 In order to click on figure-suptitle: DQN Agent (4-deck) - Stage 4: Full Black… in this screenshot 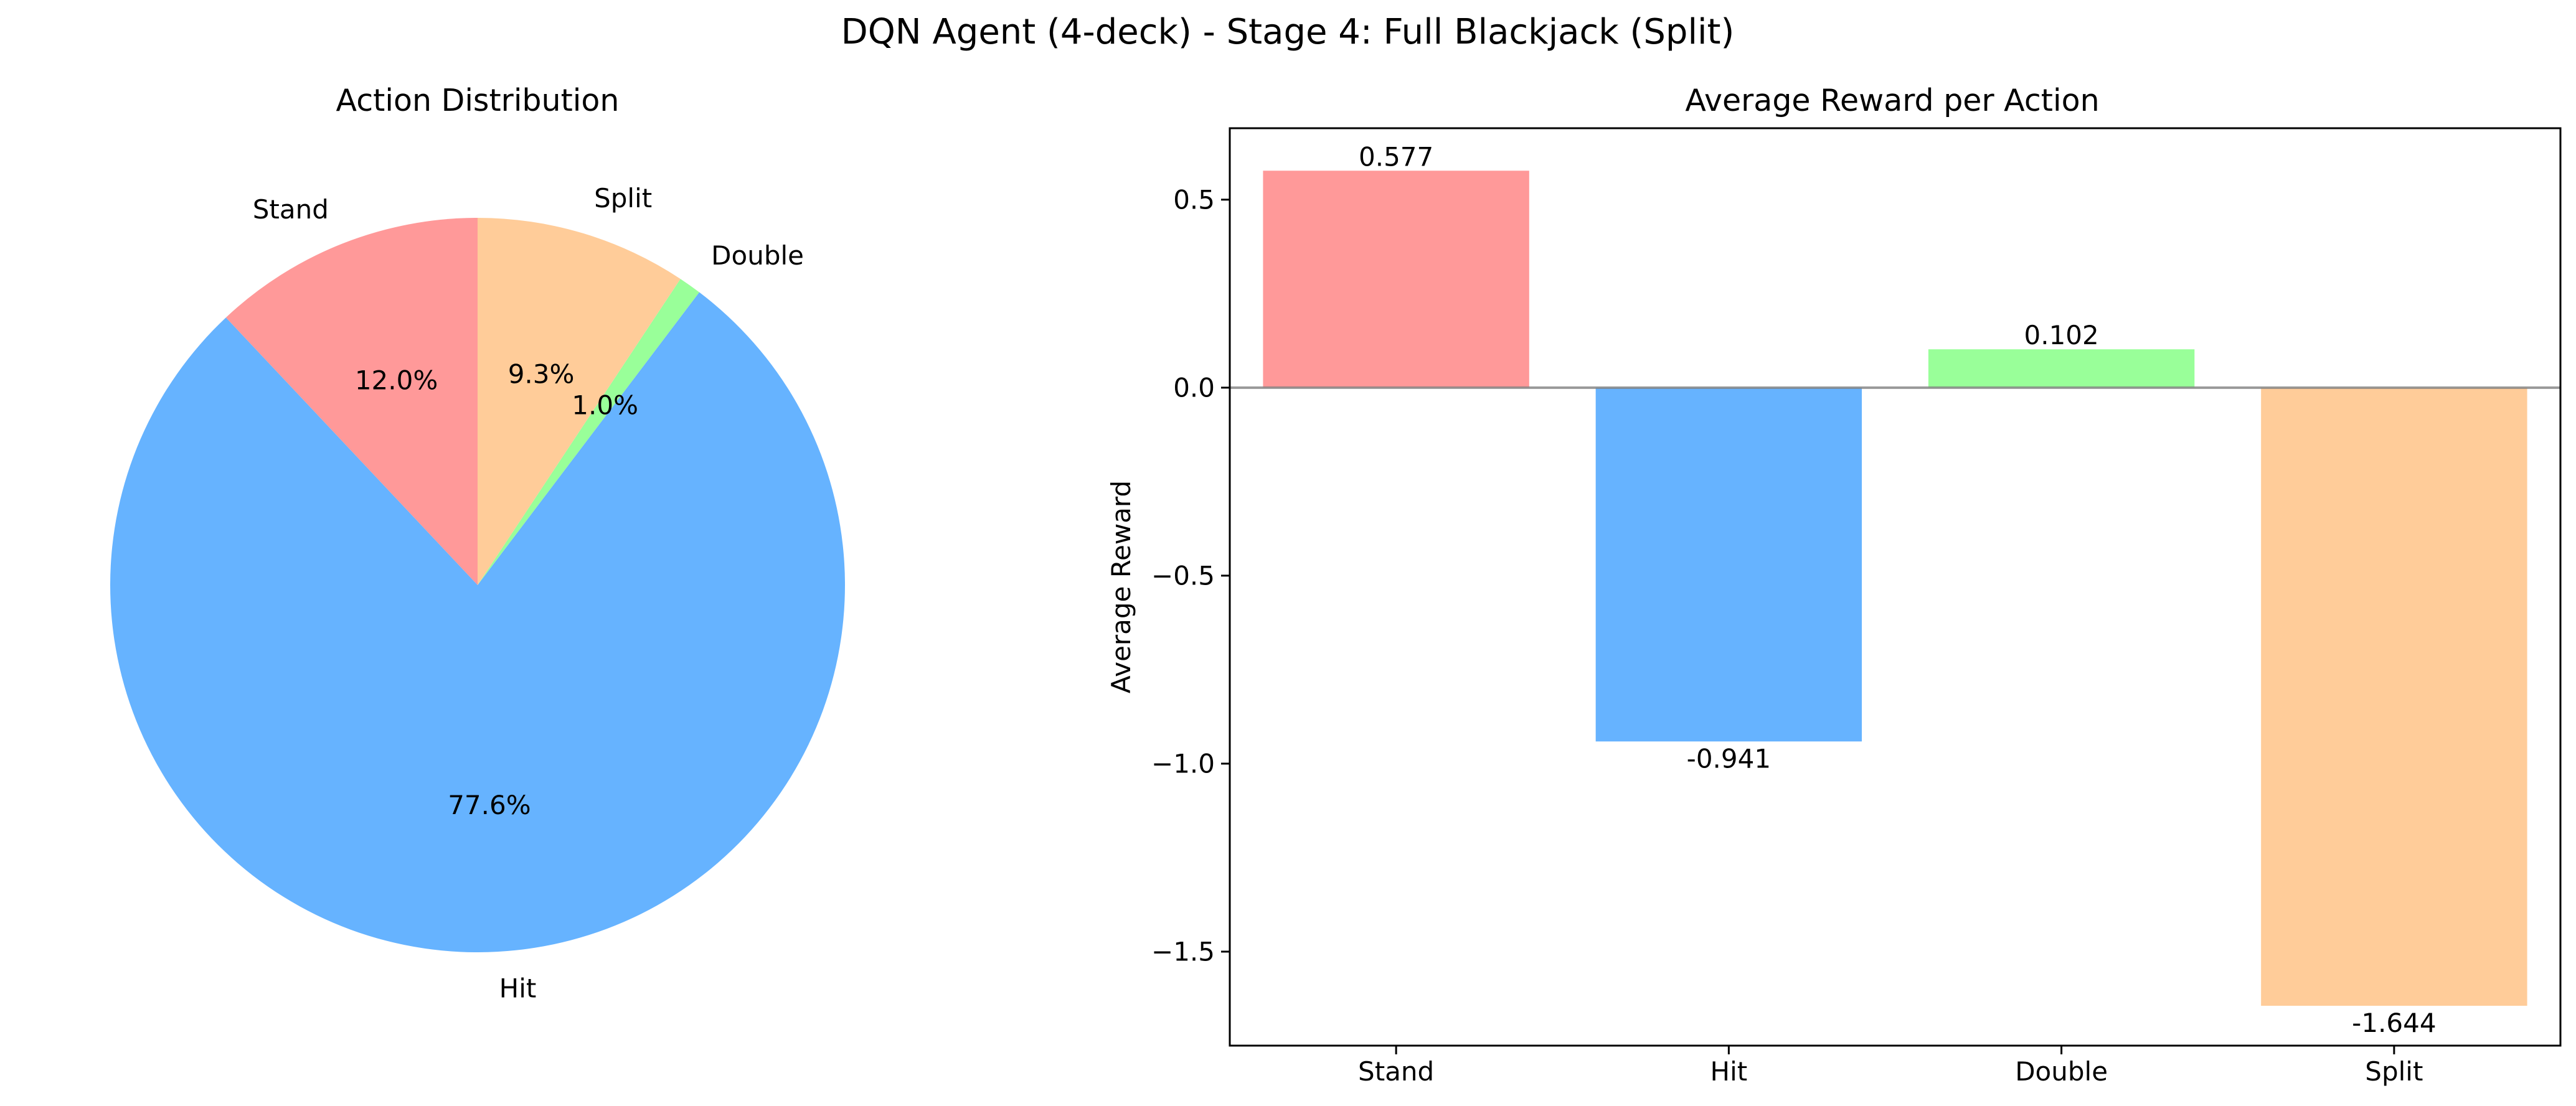, I will do `click(1288, 32)`.